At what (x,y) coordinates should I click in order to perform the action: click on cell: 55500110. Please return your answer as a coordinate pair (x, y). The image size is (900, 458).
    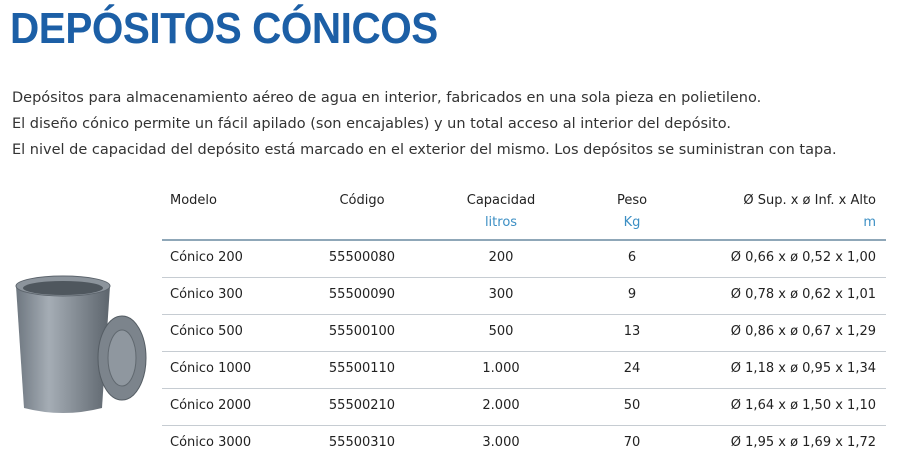
    Looking at the image, I should click on (362, 368).